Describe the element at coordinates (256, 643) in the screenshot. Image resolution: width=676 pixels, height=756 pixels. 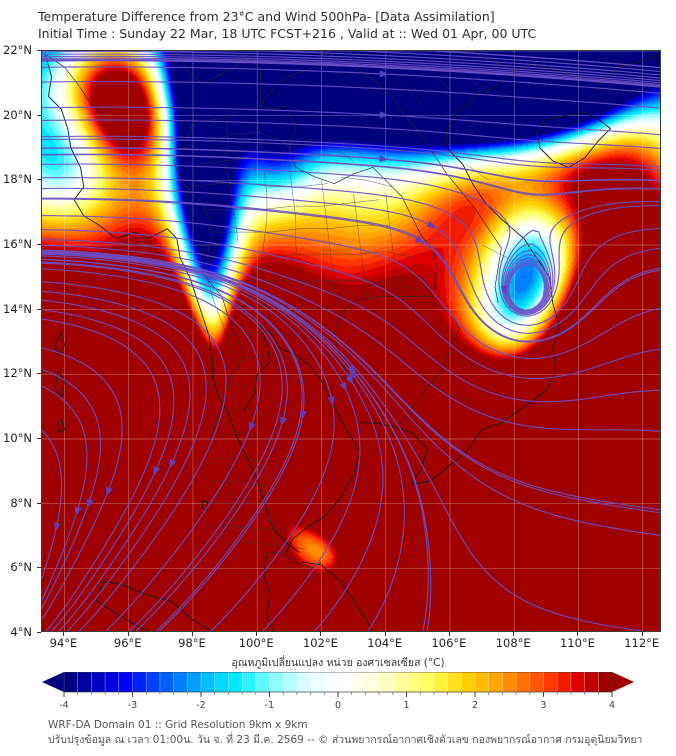
I see `longitude-tick-label: 100°E` at that location.